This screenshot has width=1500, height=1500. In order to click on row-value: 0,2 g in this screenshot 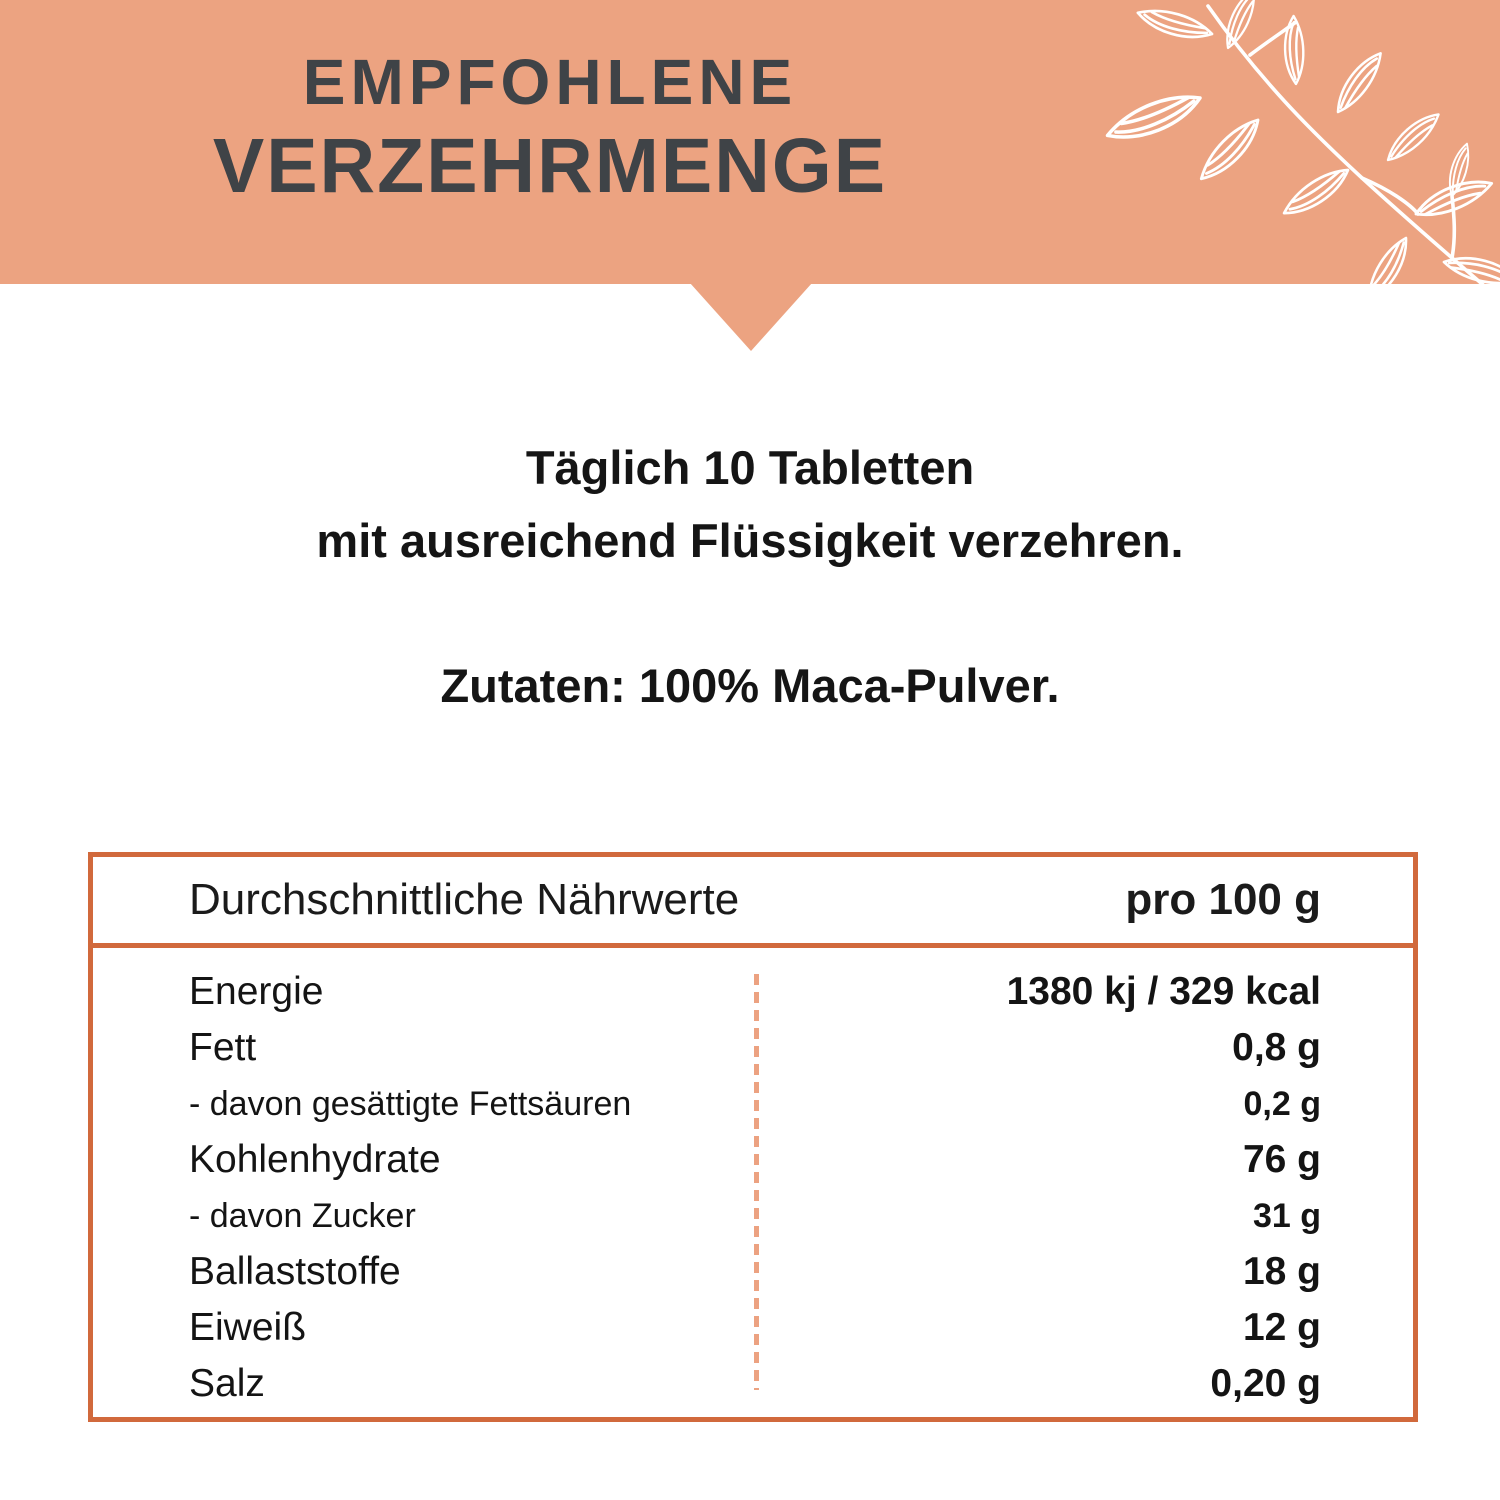, I will do `click(1282, 1103)`.